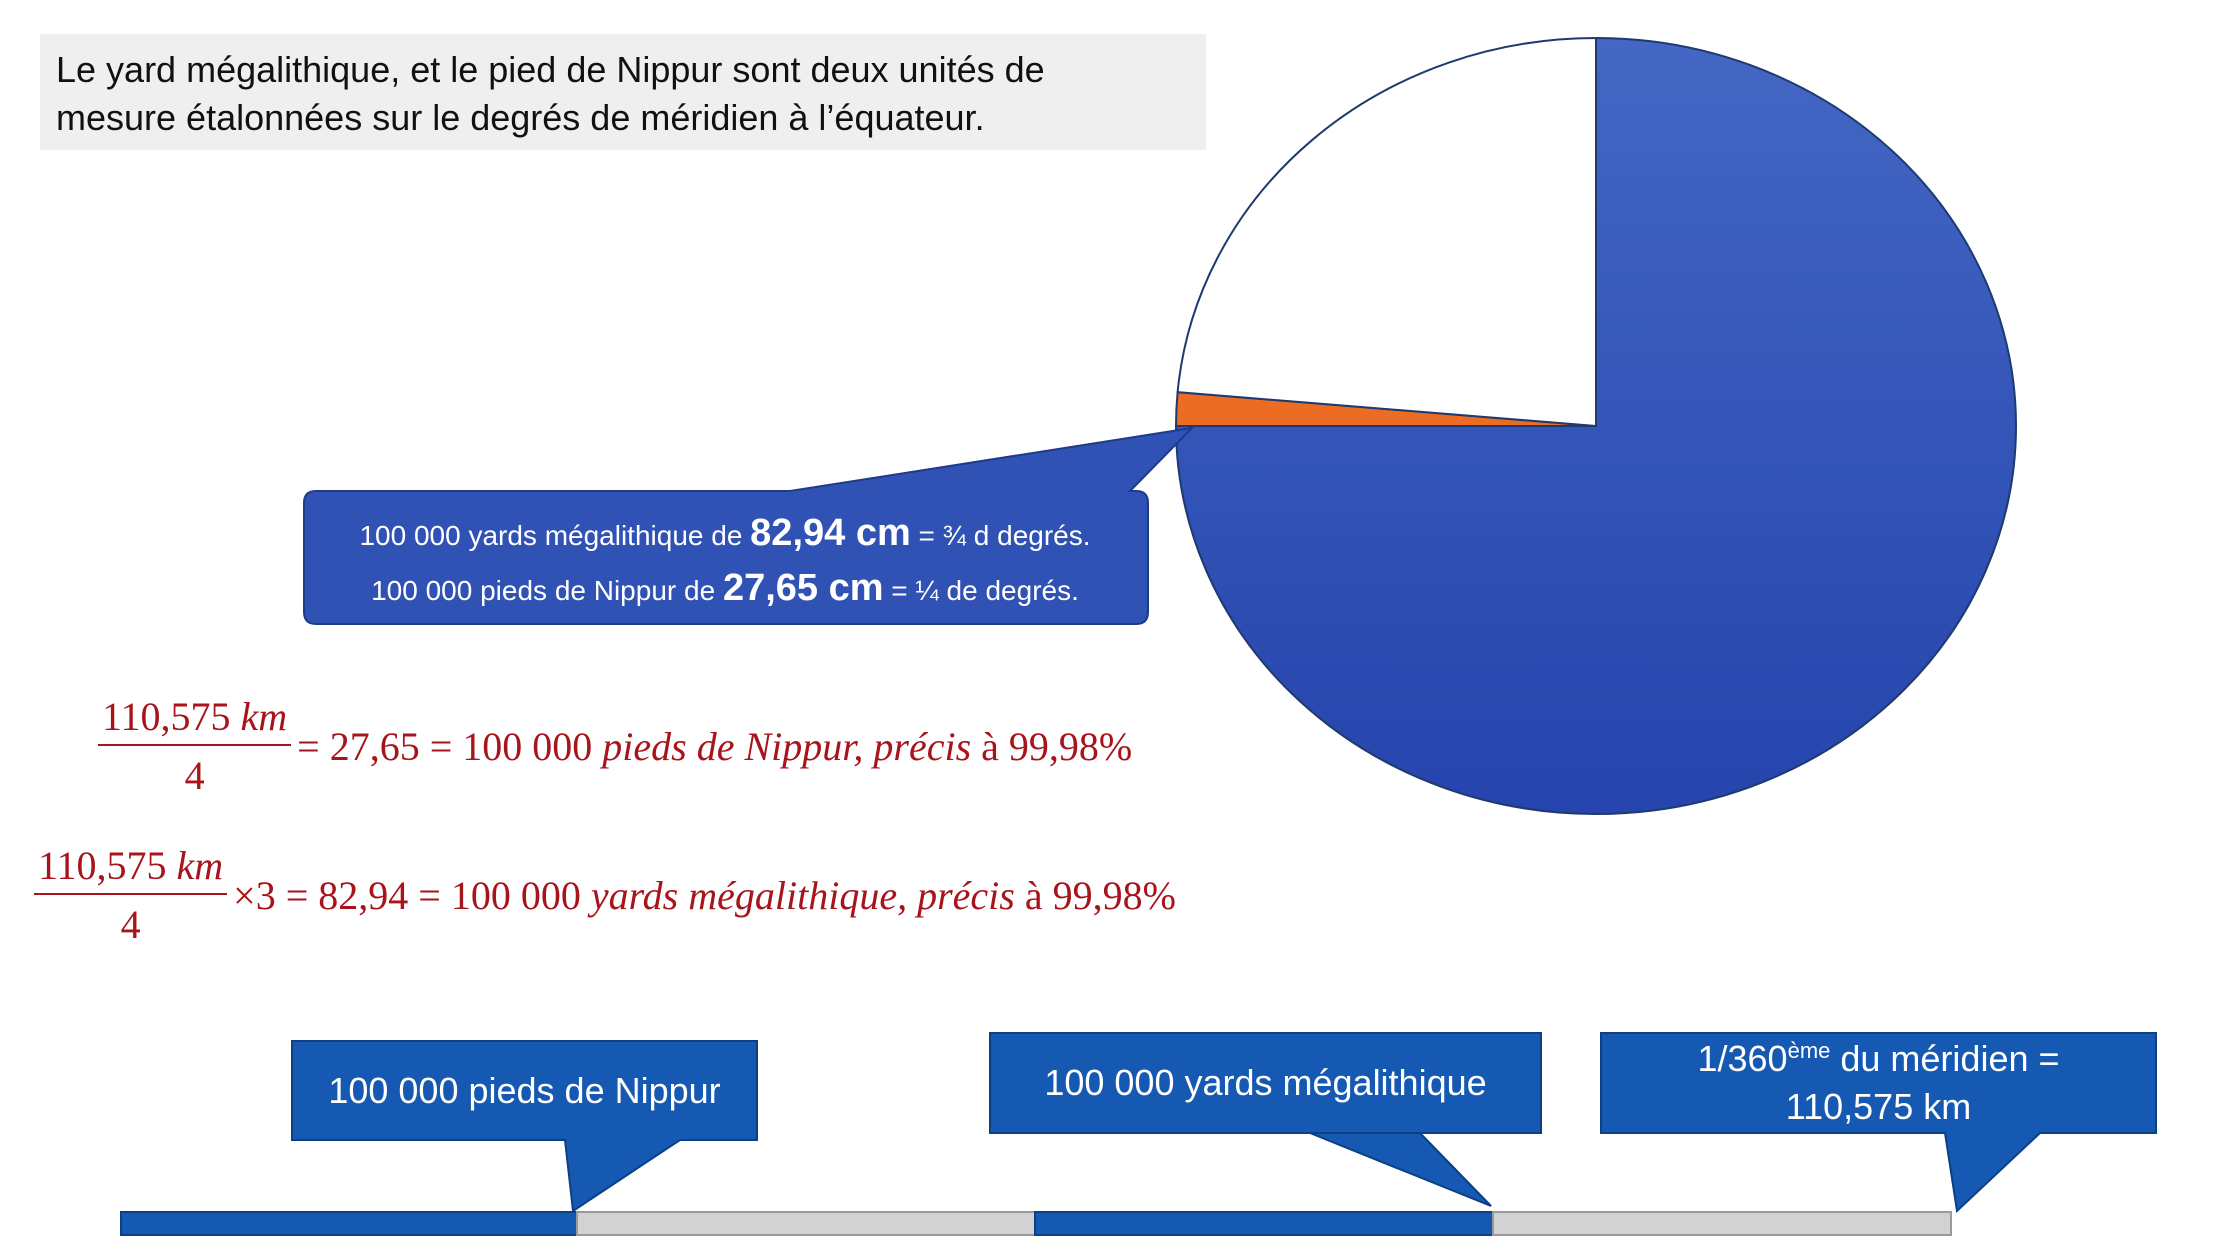 Image resolution: width=2228 pixels, height=1254 pixels. I want to click on callout-line-2-value: 27,65 cm, so click(803, 588).